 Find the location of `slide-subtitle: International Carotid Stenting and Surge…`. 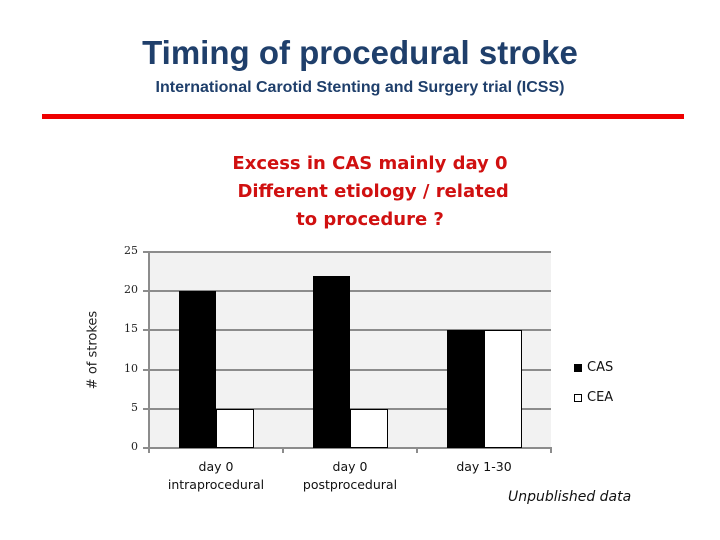

slide-subtitle: International Carotid Stenting and Surge… is located at coordinates (360, 87).